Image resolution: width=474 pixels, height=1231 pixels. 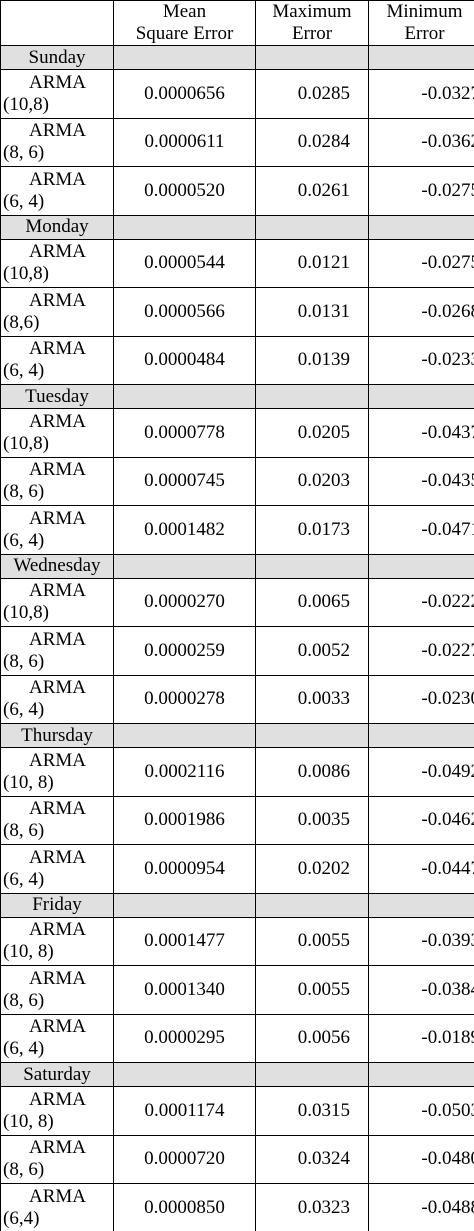 I want to click on min-error: -0.0230, so click(x=421, y=699).